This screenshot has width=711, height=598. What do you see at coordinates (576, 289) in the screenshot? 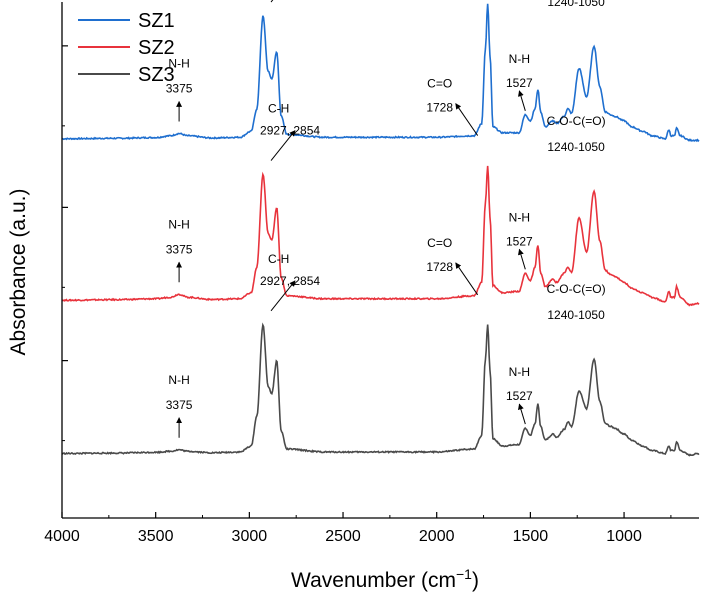
I see `annotation-label-sz3-coc: C-O-C(=O)` at bounding box center [576, 289].